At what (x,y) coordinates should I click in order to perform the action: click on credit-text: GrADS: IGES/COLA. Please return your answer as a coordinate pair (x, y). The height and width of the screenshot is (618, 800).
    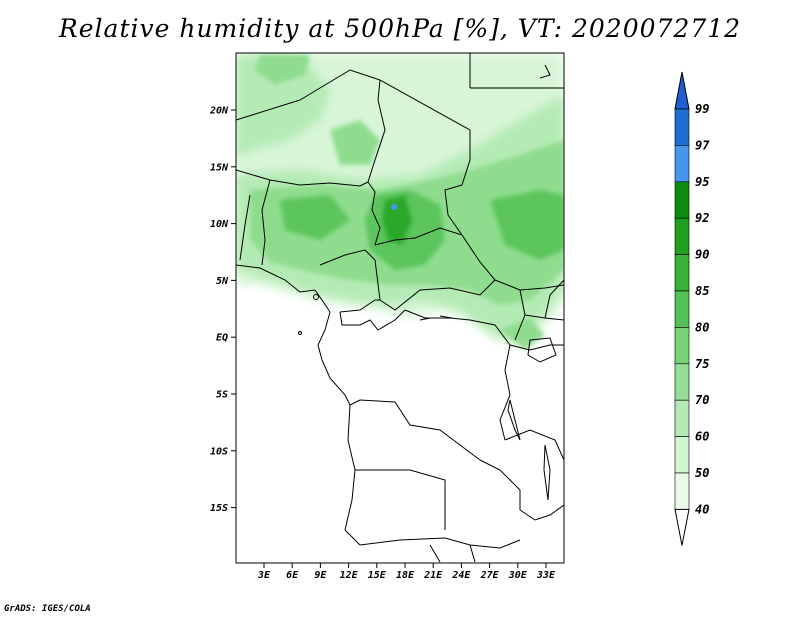
    Looking at the image, I should click on (47, 609).